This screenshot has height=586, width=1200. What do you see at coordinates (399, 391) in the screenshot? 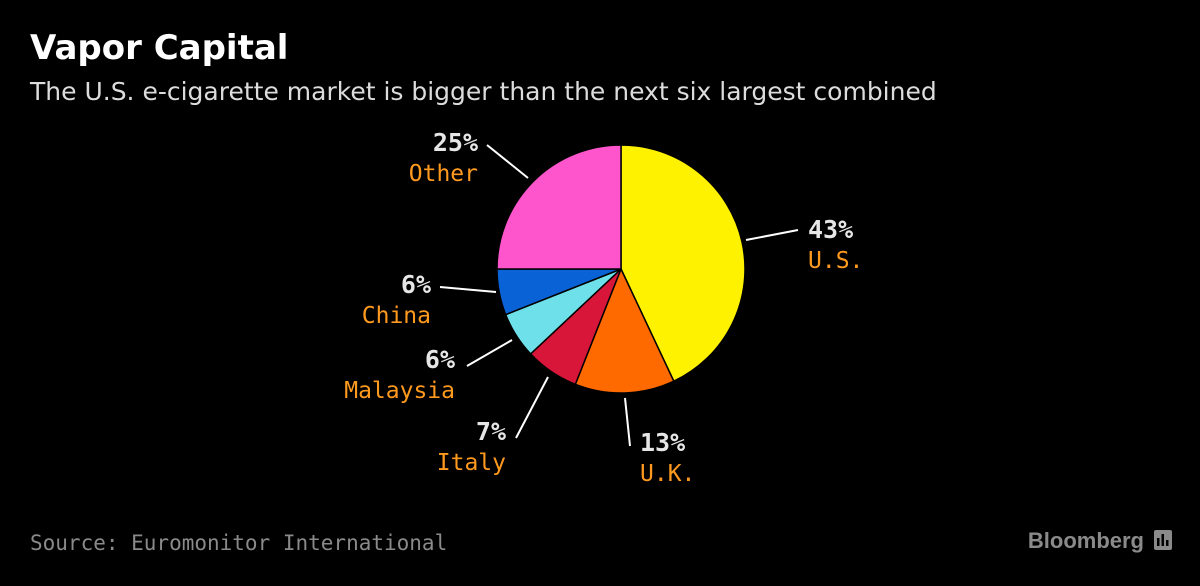
I see `category-label-malaysia: Malaysia` at bounding box center [399, 391].